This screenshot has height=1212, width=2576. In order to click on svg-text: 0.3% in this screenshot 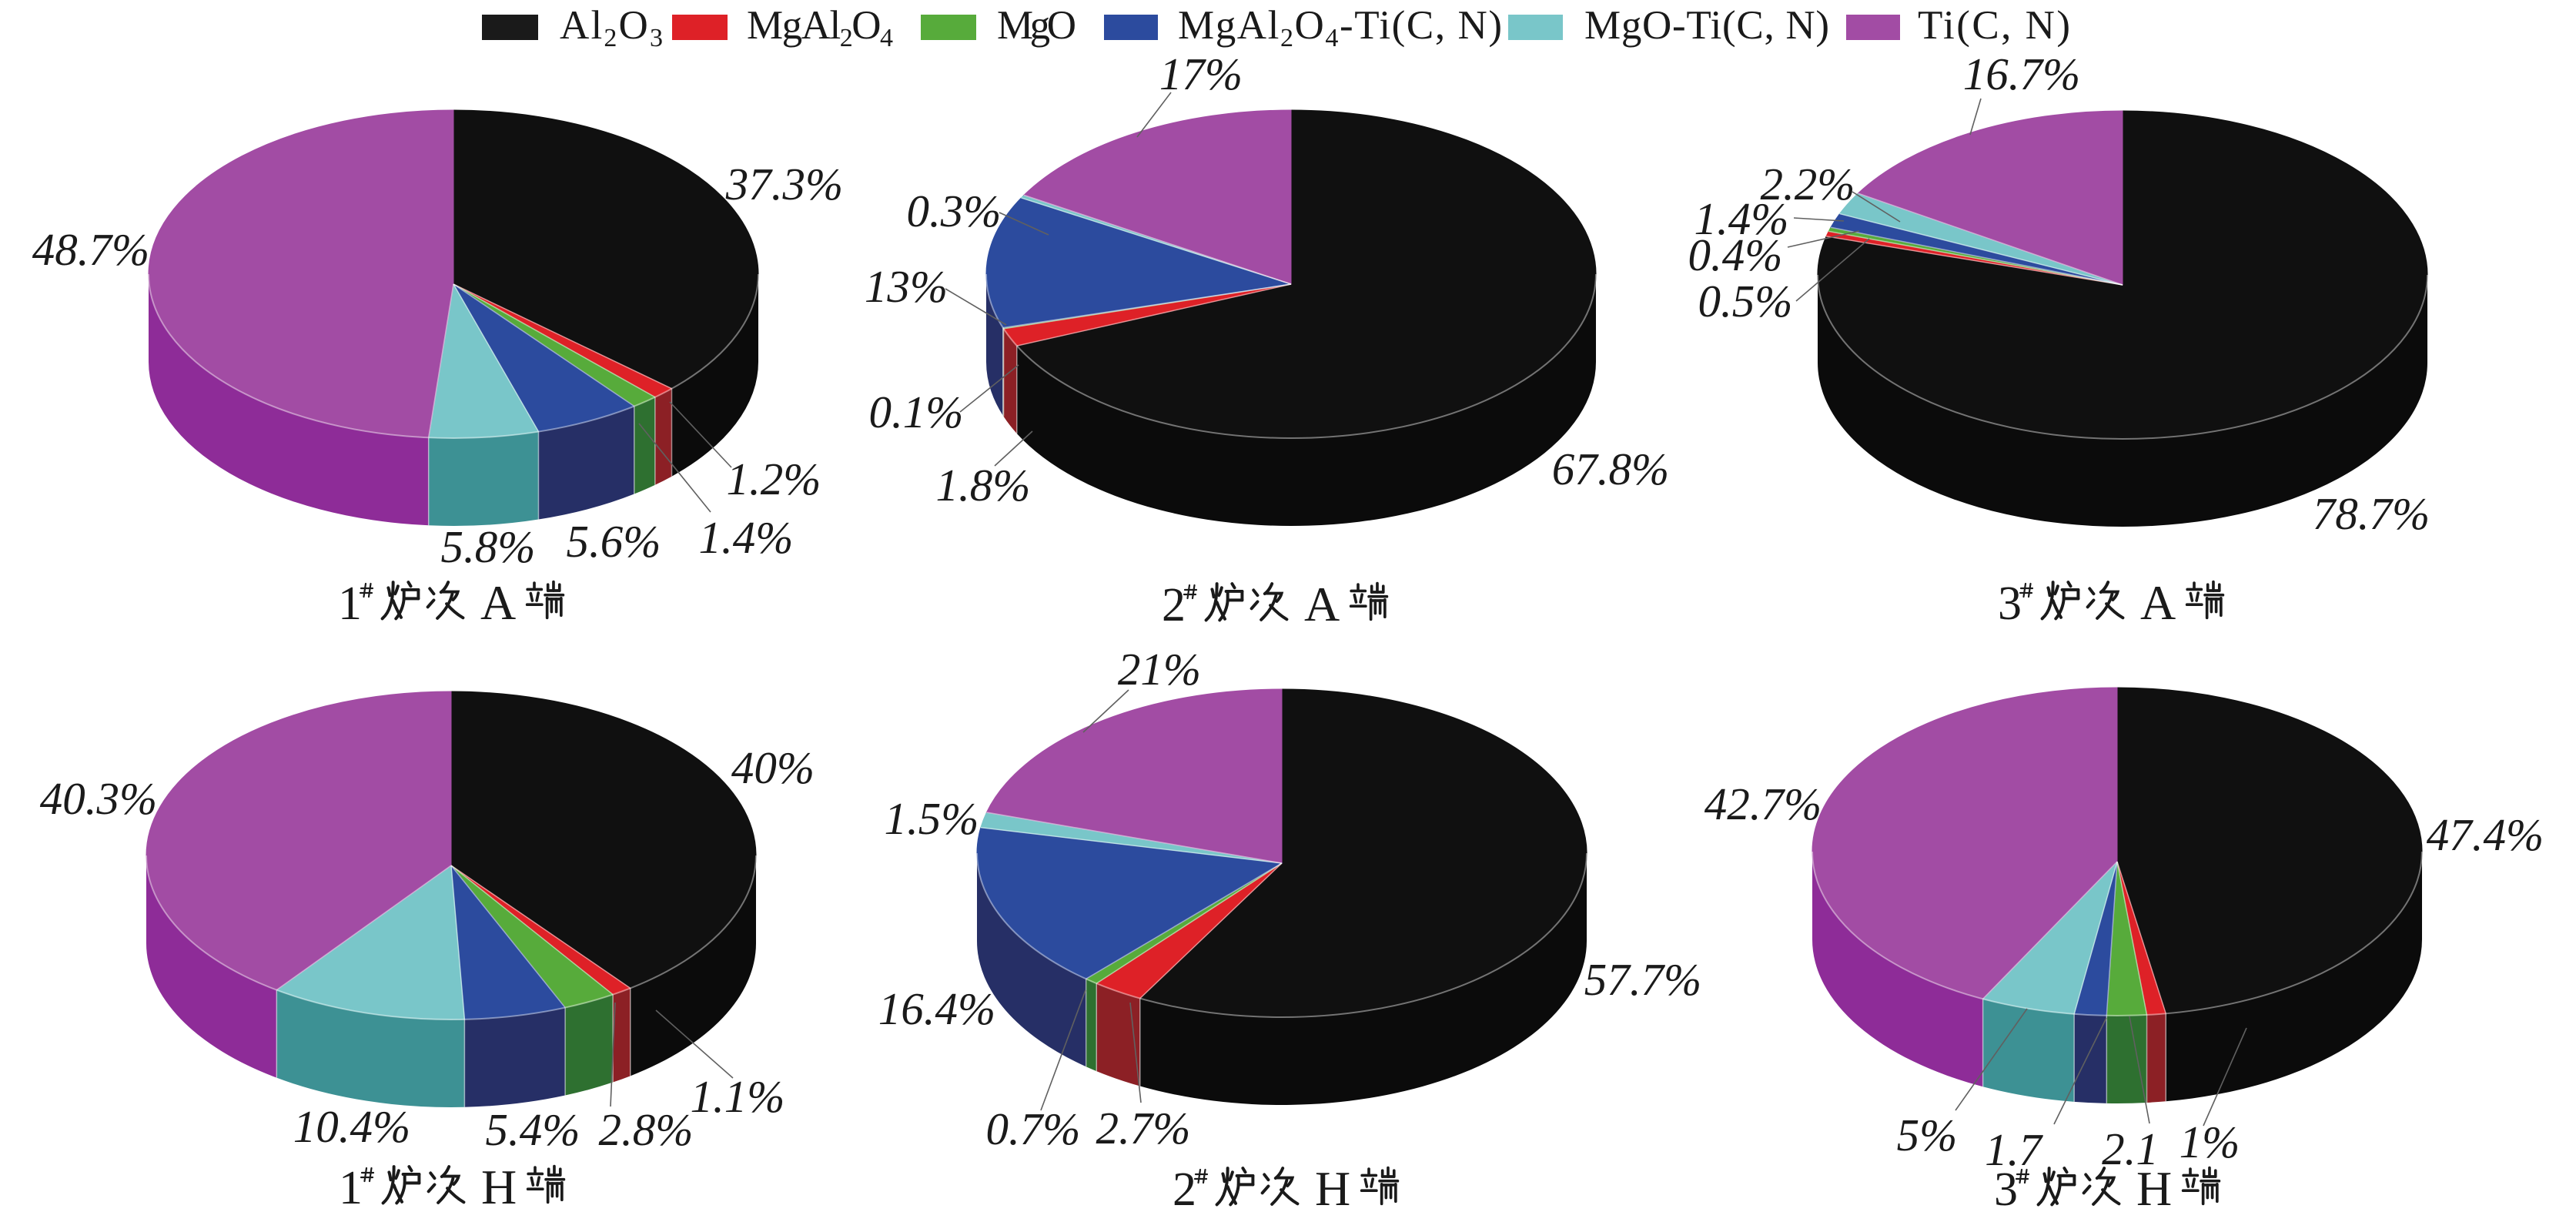, I will do `click(954, 211)`.